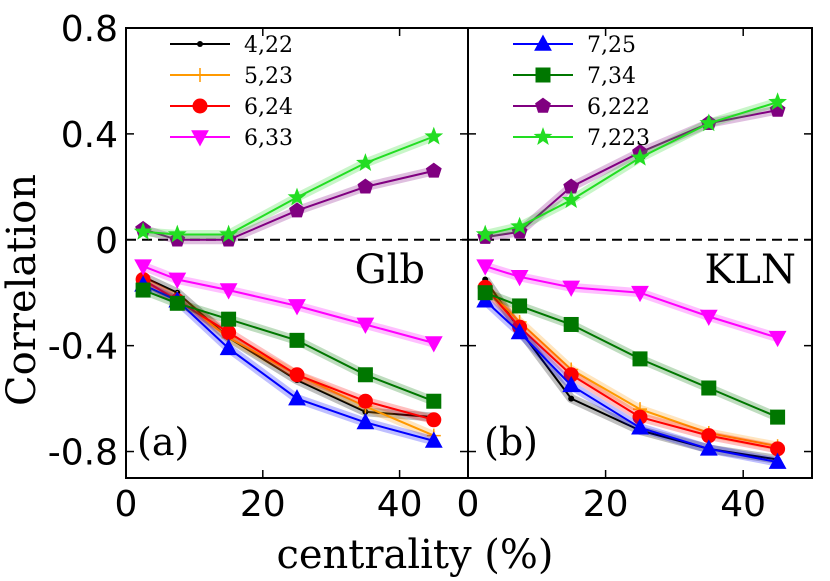 This screenshot has height=581, width=830. What do you see at coordinates (268, 138) in the screenshot?
I see `legend-label: 6,33` at bounding box center [268, 138].